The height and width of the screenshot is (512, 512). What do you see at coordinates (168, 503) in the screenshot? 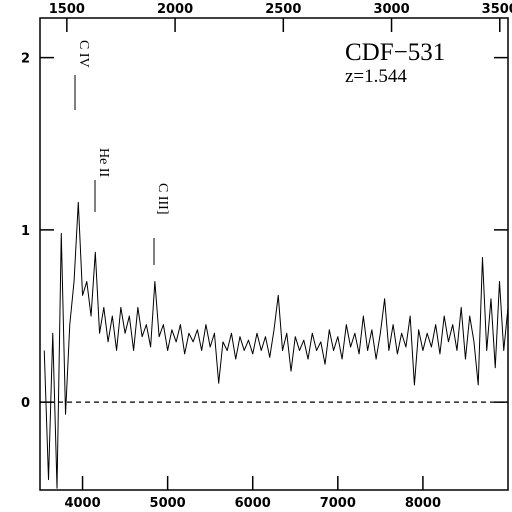
I see `x-tick-label: 5000` at bounding box center [168, 503].